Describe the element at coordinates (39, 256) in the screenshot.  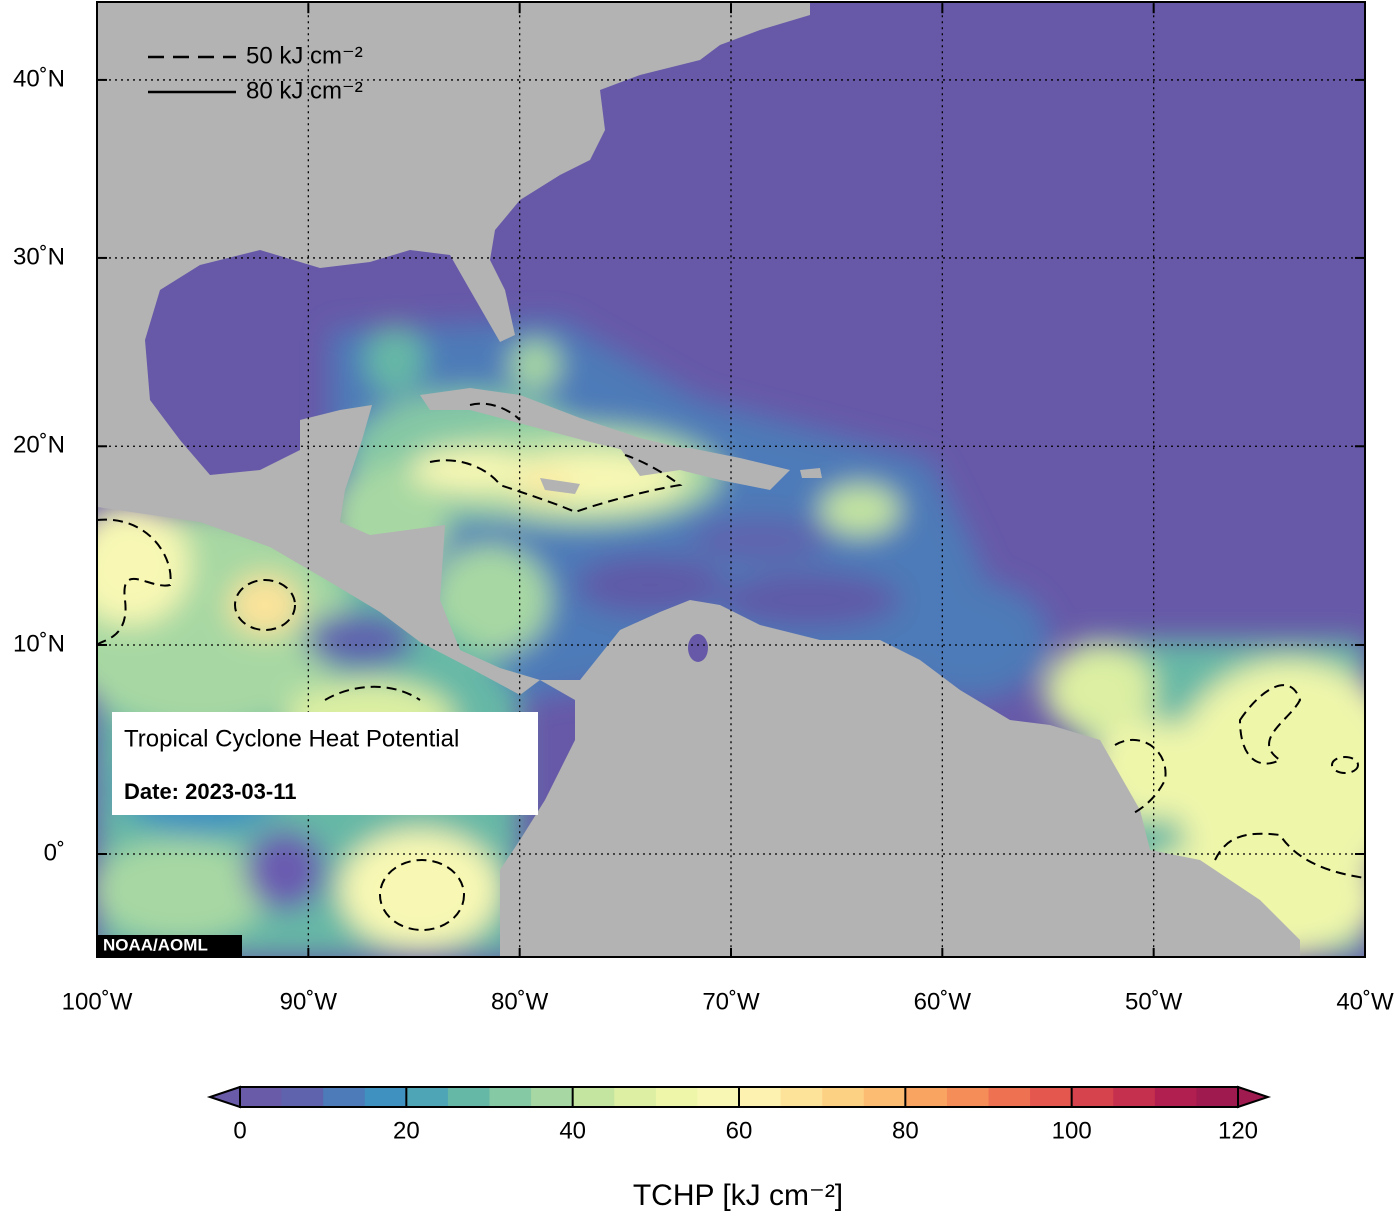
I see `y-tick-label: 30˚N` at that location.